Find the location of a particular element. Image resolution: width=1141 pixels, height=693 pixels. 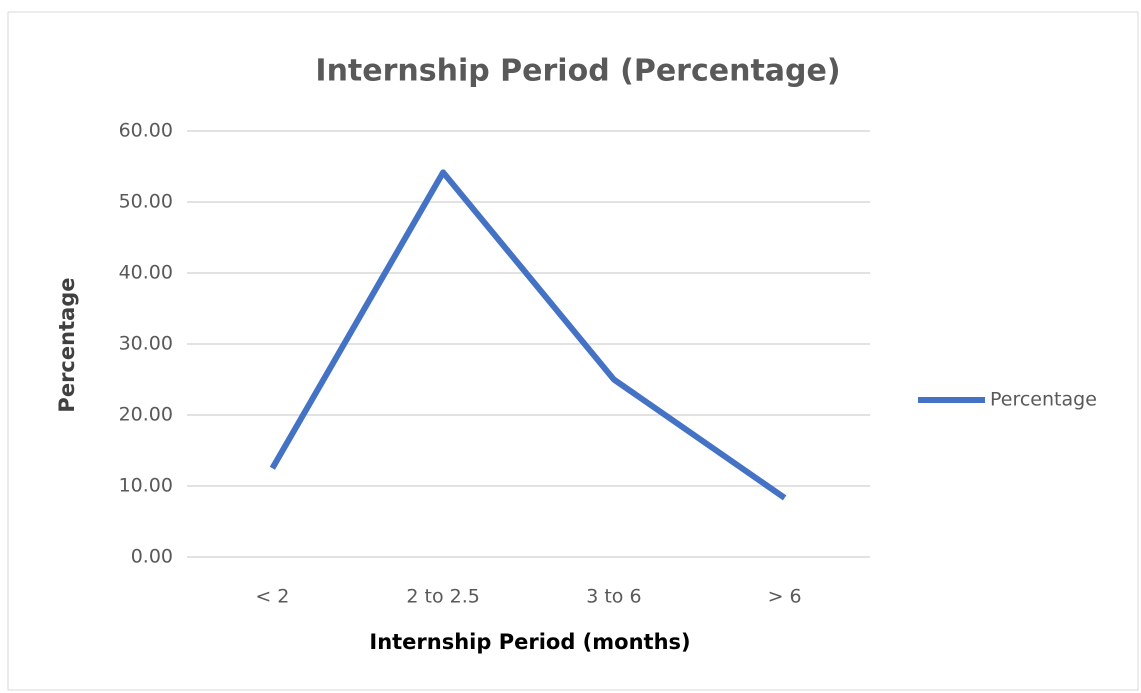

x-tick-label: > 6 is located at coordinates (785, 597).